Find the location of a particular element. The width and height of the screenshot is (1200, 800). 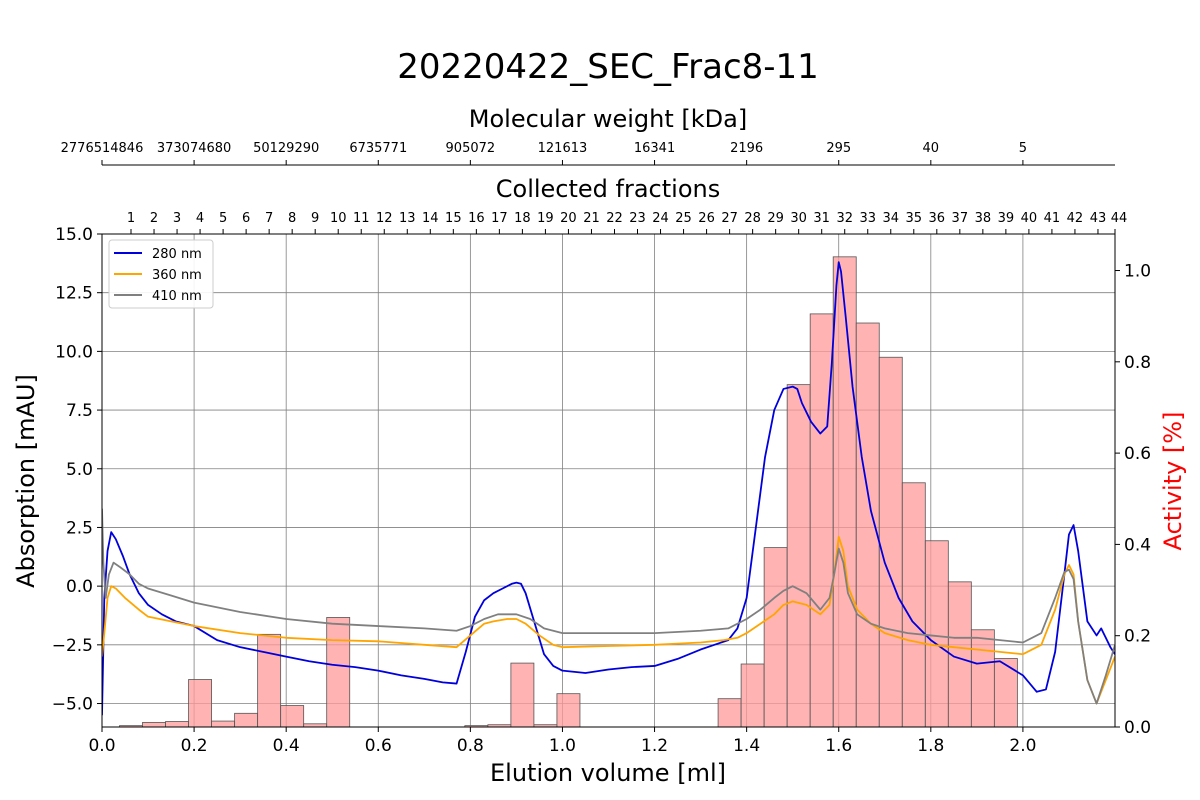

y-tick-label: 7.5 is located at coordinates (79, 411).